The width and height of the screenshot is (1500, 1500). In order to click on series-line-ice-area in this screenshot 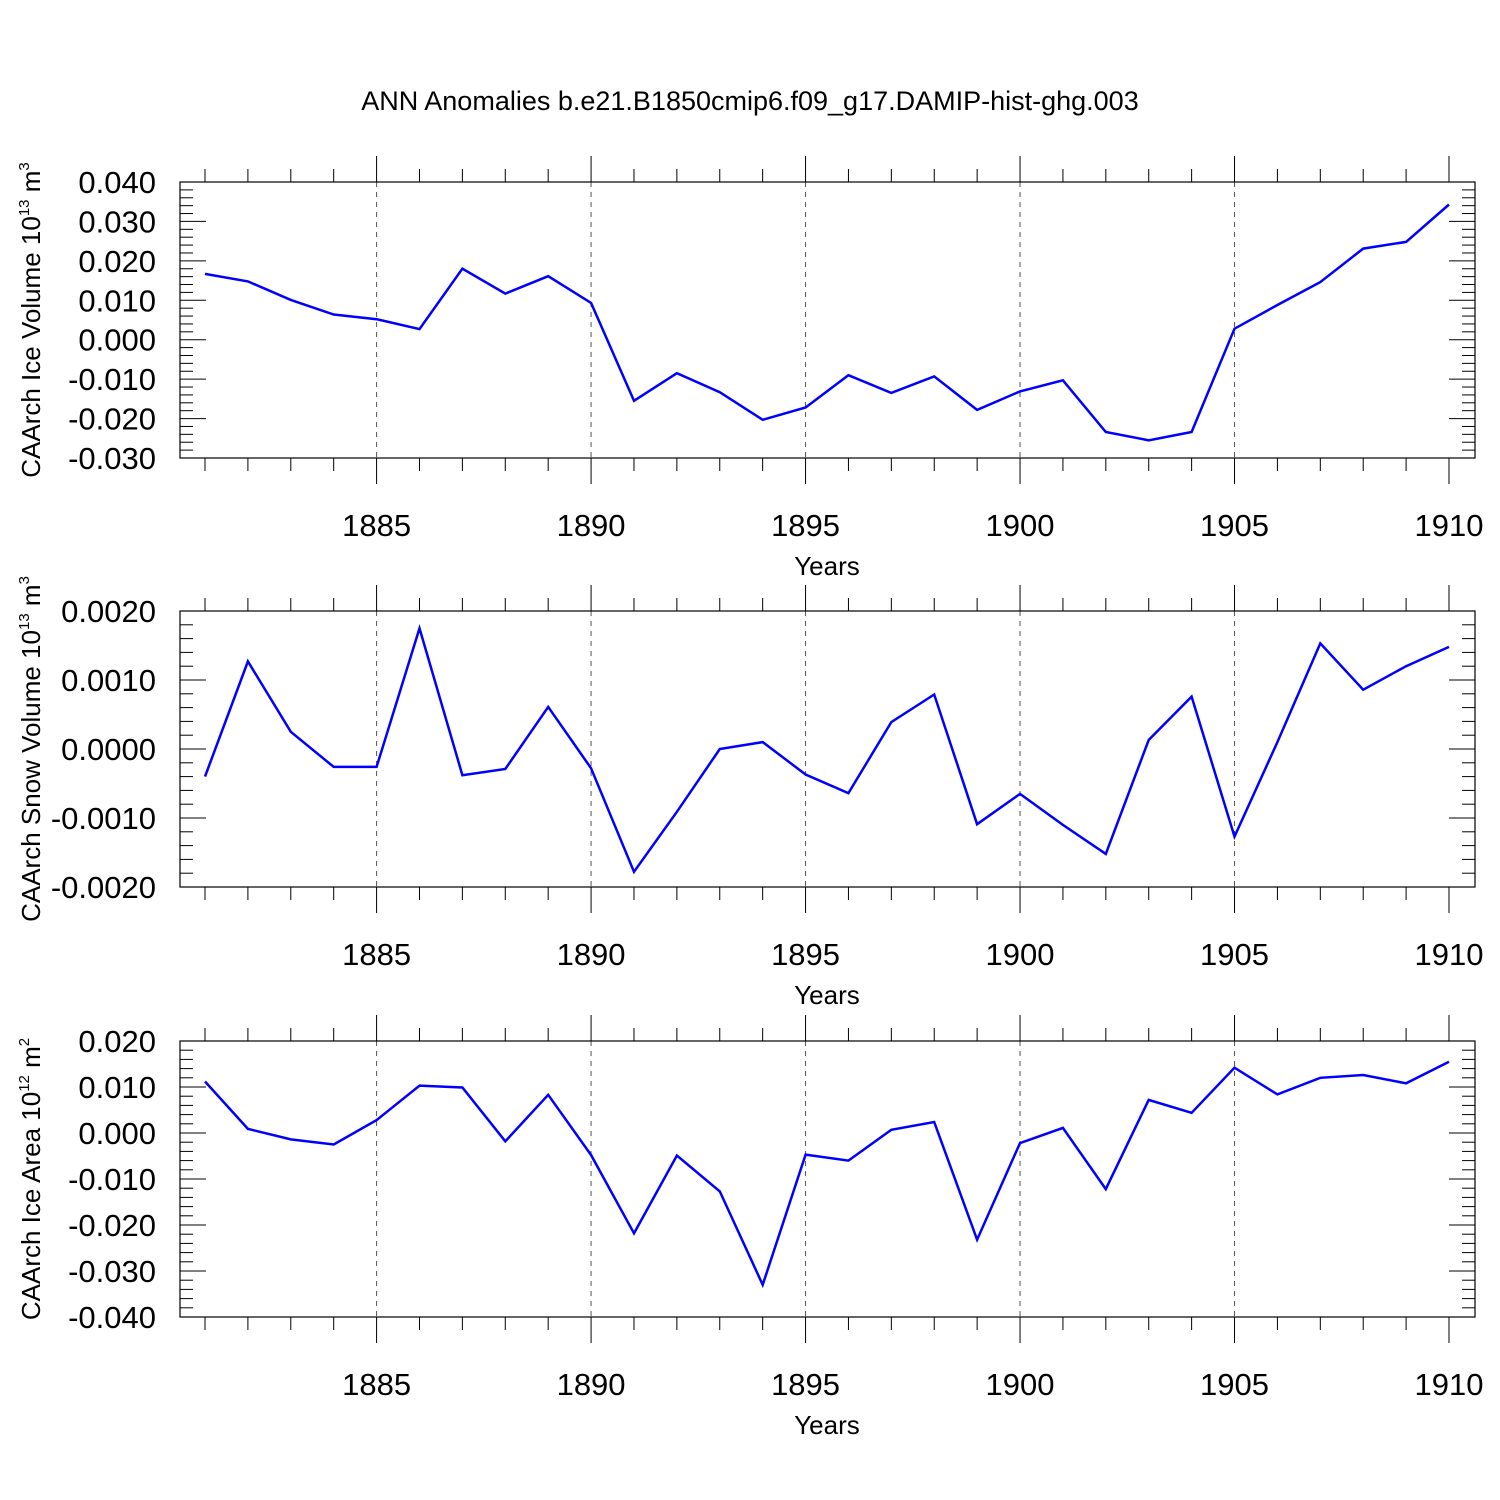, I will do `click(827, 1174)`.